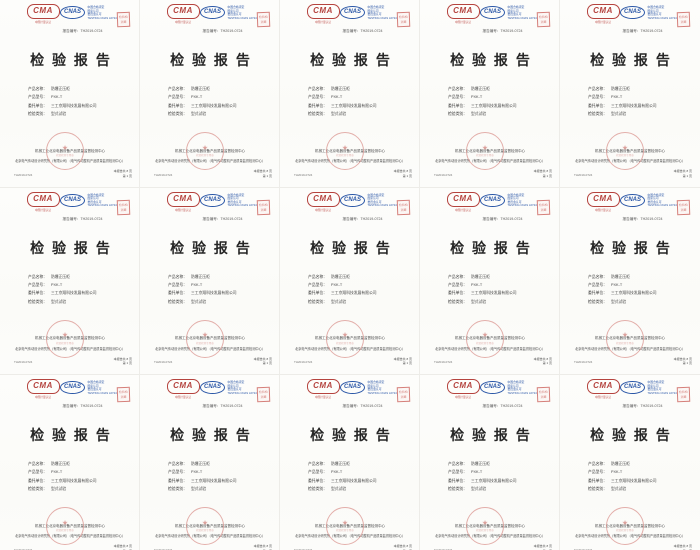  I want to click on report-number: 报告编号：TH2019-0724, so click(362, 406).